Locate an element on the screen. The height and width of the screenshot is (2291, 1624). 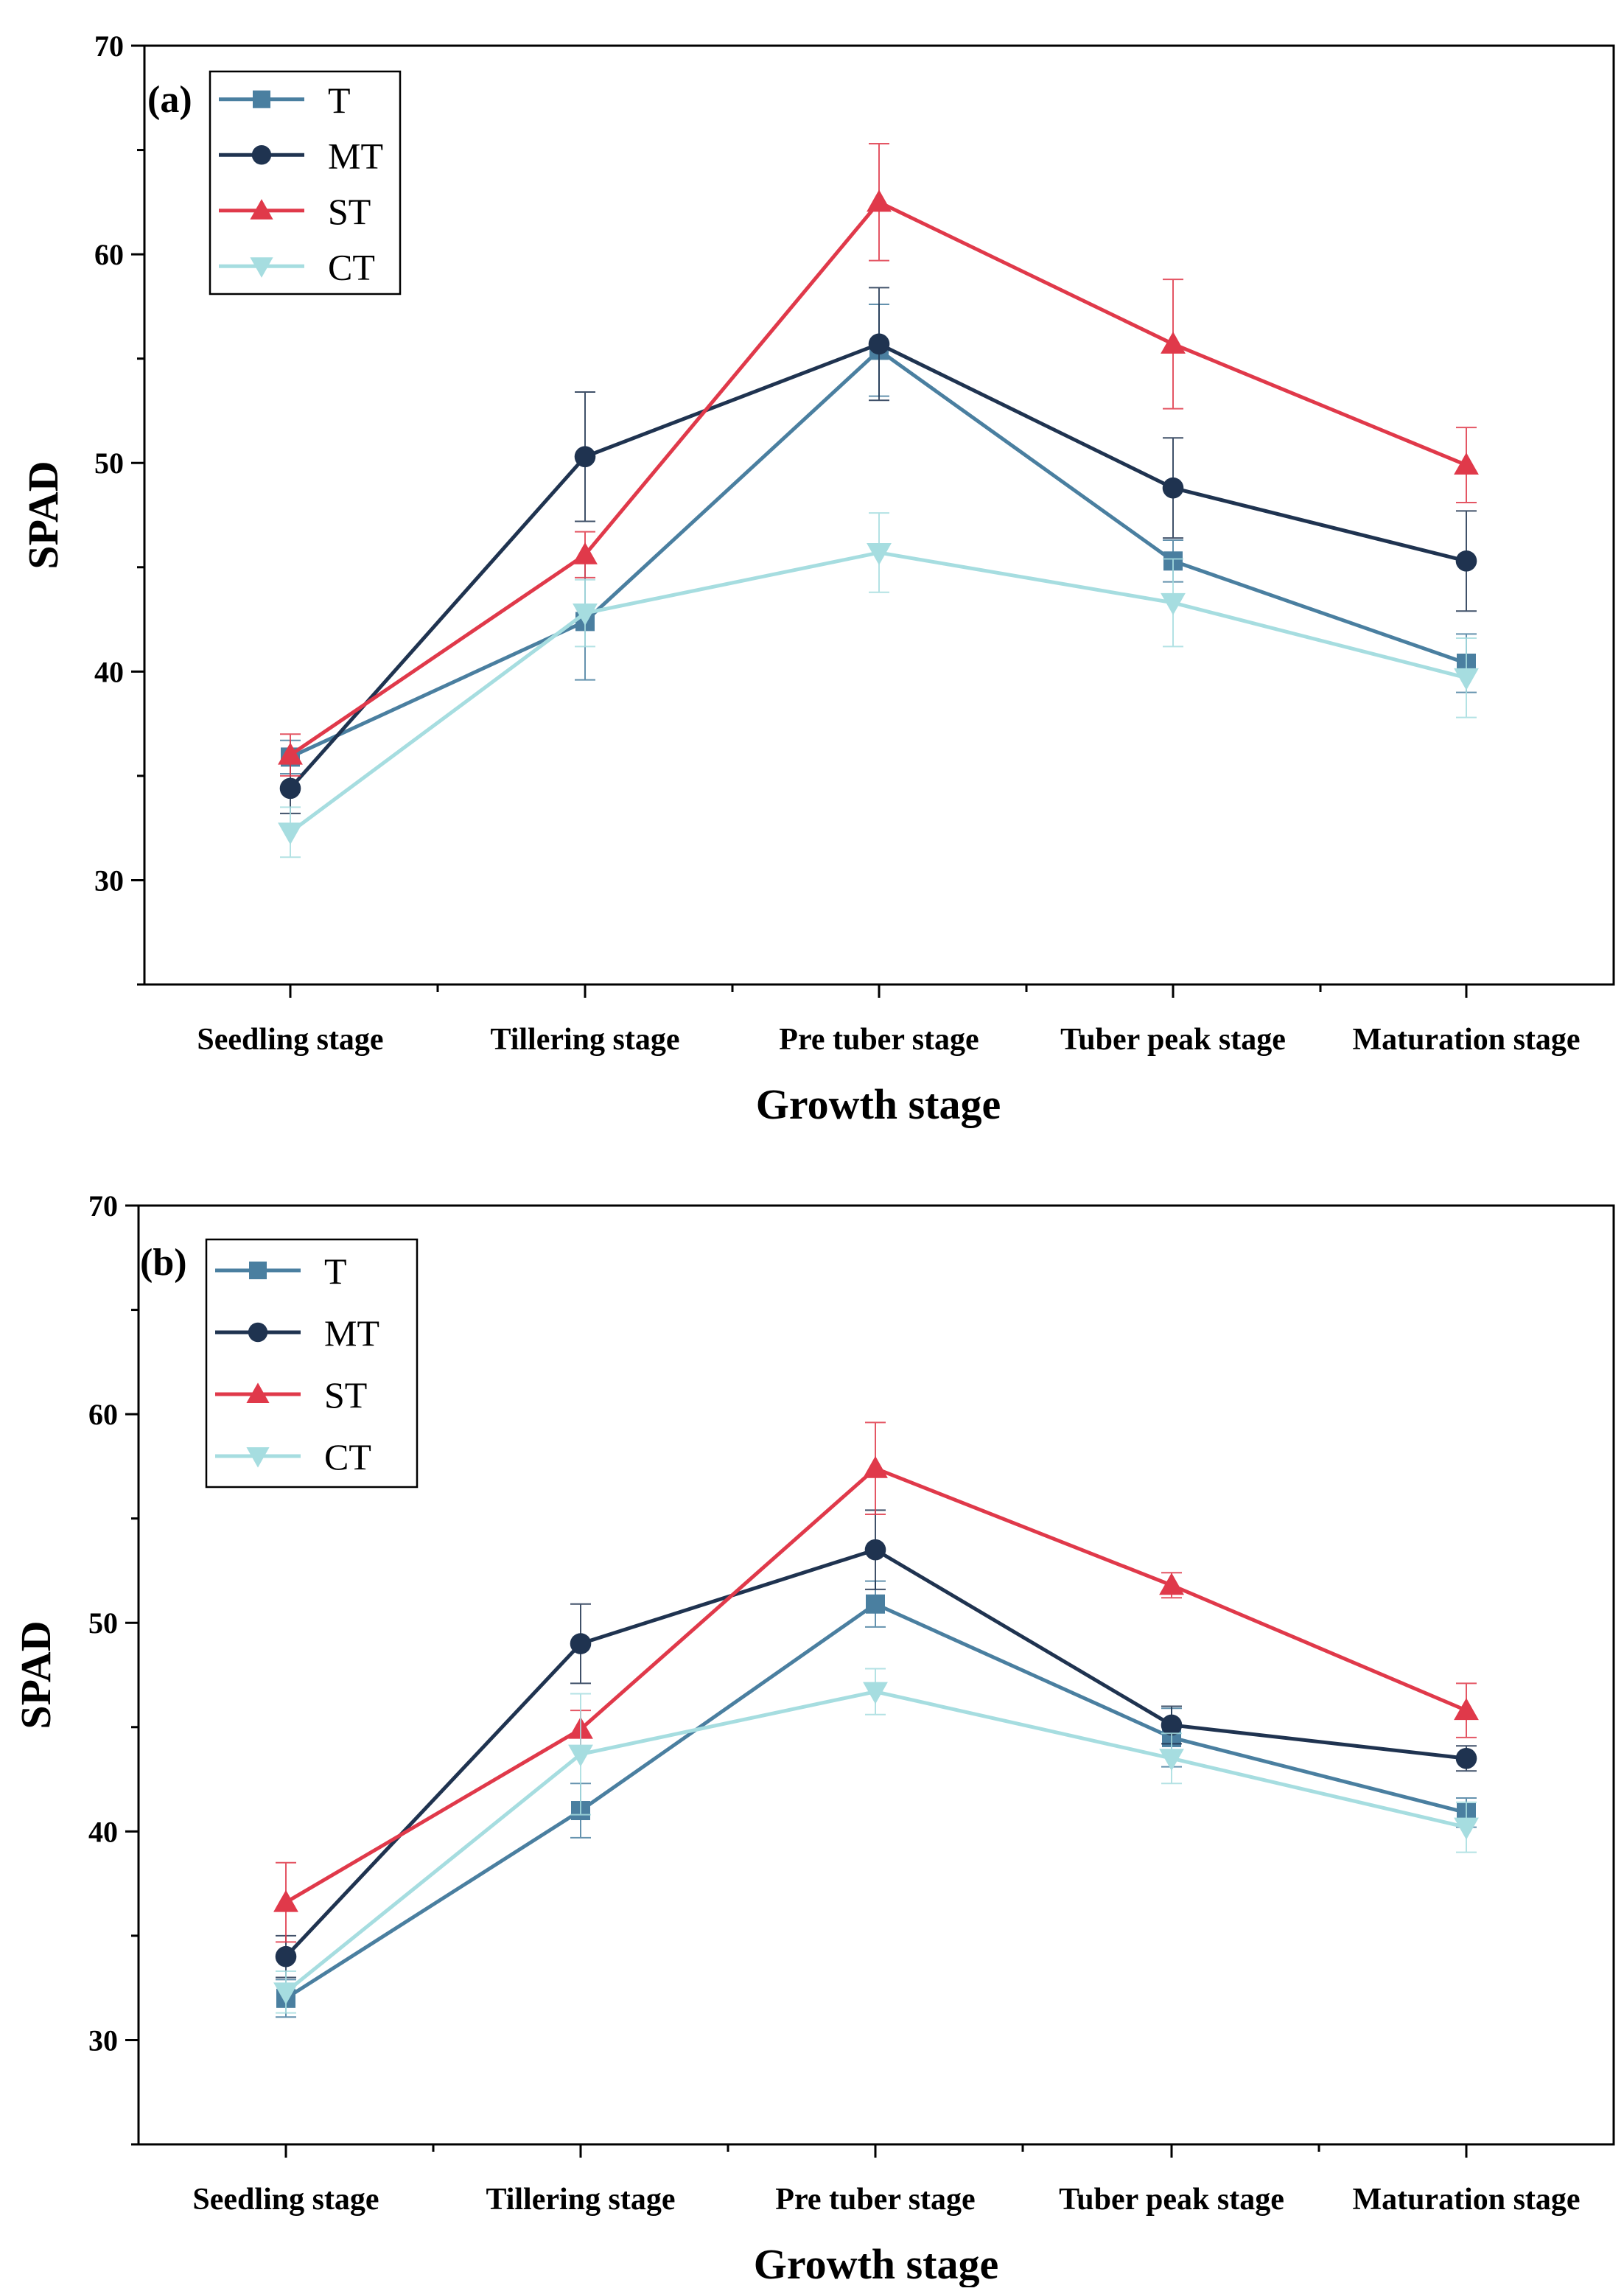
panel-label: (b) is located at coordinates (163, 1263).